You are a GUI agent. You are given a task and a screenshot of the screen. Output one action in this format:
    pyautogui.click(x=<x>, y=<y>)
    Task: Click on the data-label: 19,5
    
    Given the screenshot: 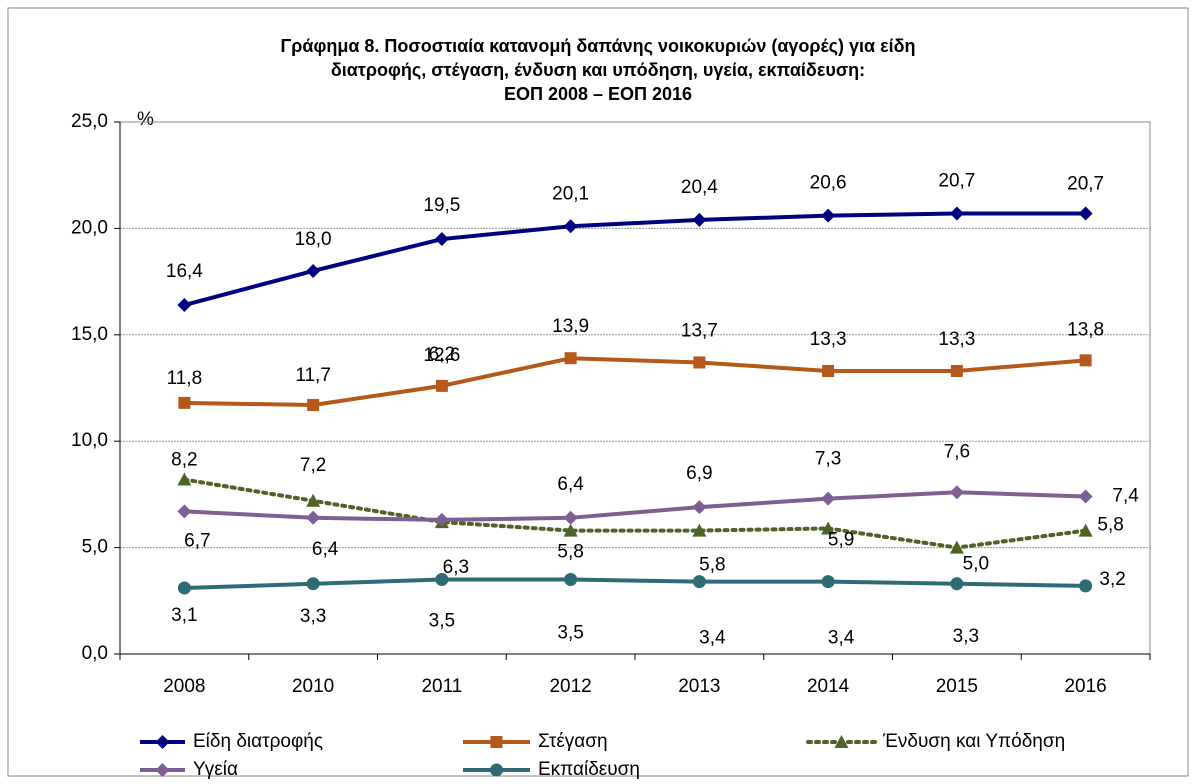 What is the action you would take?
    pyautogui.click(x=441, y=205)
    